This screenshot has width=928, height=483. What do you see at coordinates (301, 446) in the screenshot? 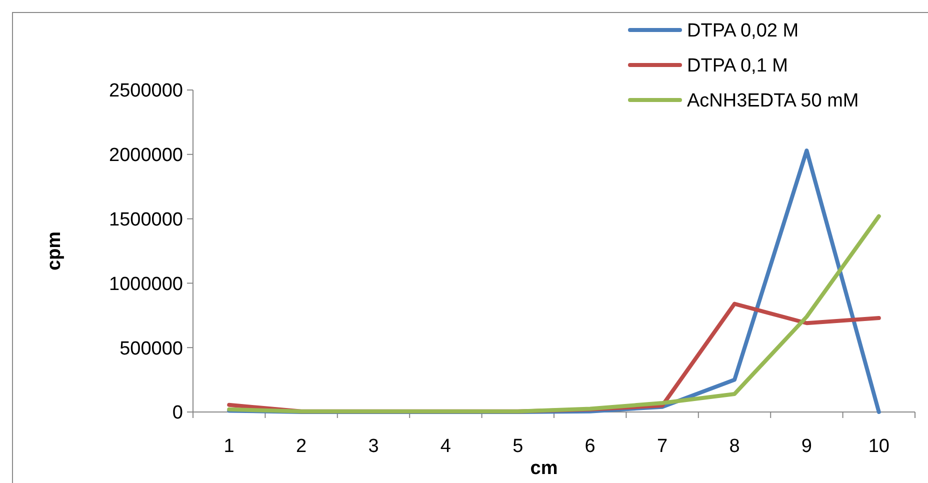
I see `x-tick-label: 2` at bounding box center [301, 446].